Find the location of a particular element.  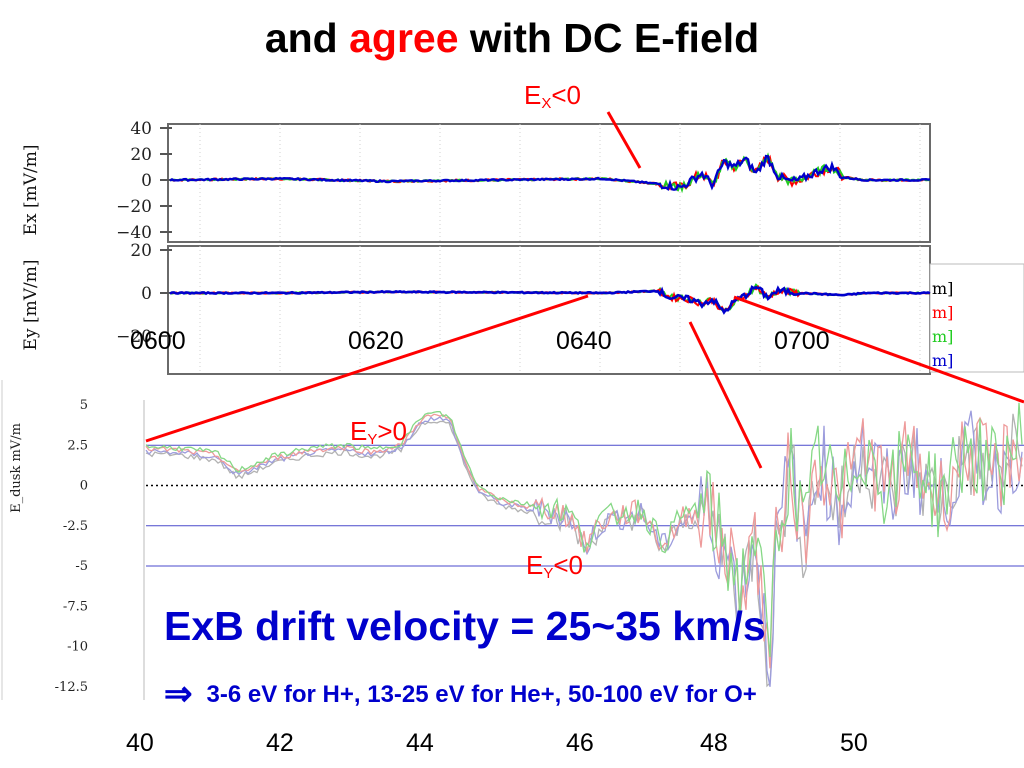

x-tick-42: 42 is located at coordinates (280, 743).